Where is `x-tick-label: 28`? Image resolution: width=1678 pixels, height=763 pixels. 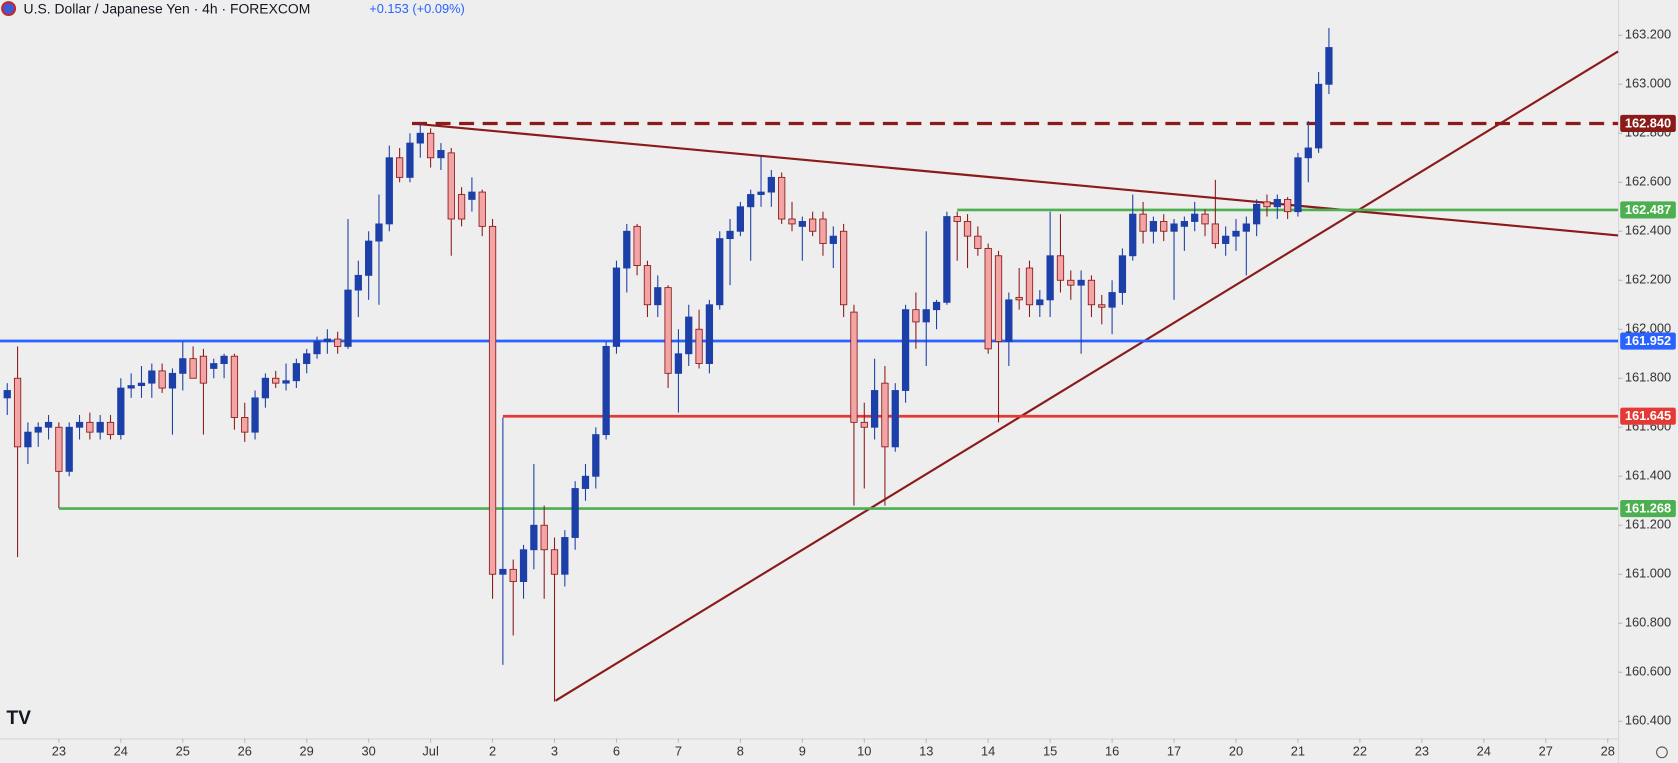 x-tick-label: 28 is located at coordinates (1608, 751).